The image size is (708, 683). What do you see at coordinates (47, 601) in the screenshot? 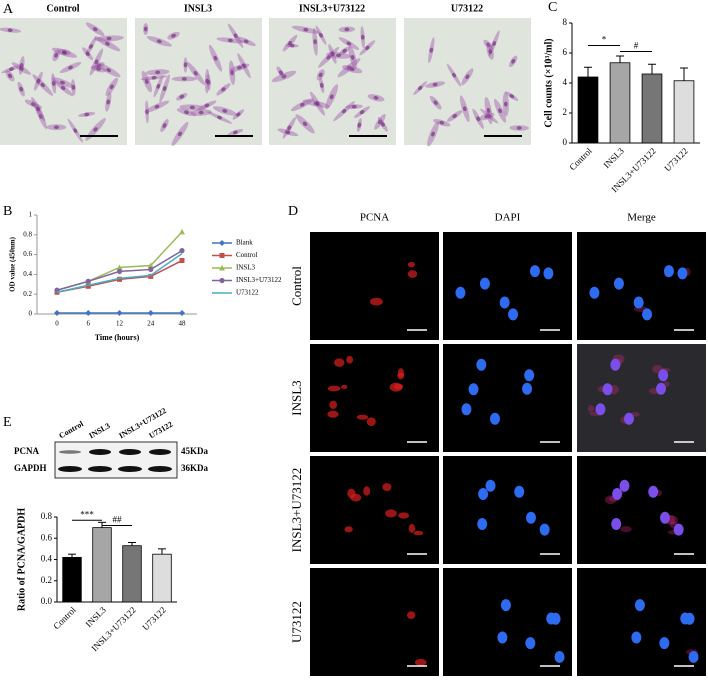
I see `y-tick-label: 0.0` at bounding box center [47, 601].